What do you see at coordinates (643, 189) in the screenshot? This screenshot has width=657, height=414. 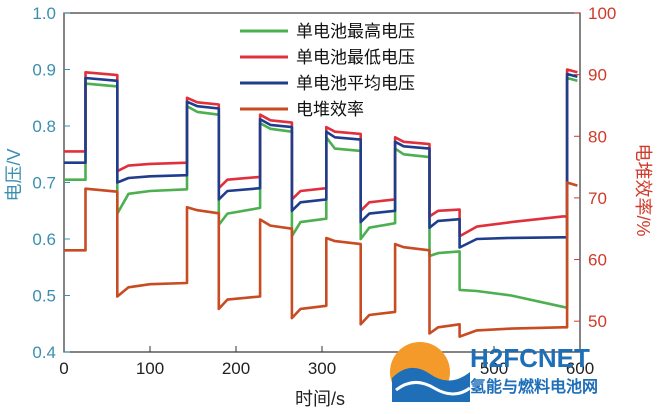 I see `y-axis-right-title: 电堆效率/%` at bounding box center [643, 189].